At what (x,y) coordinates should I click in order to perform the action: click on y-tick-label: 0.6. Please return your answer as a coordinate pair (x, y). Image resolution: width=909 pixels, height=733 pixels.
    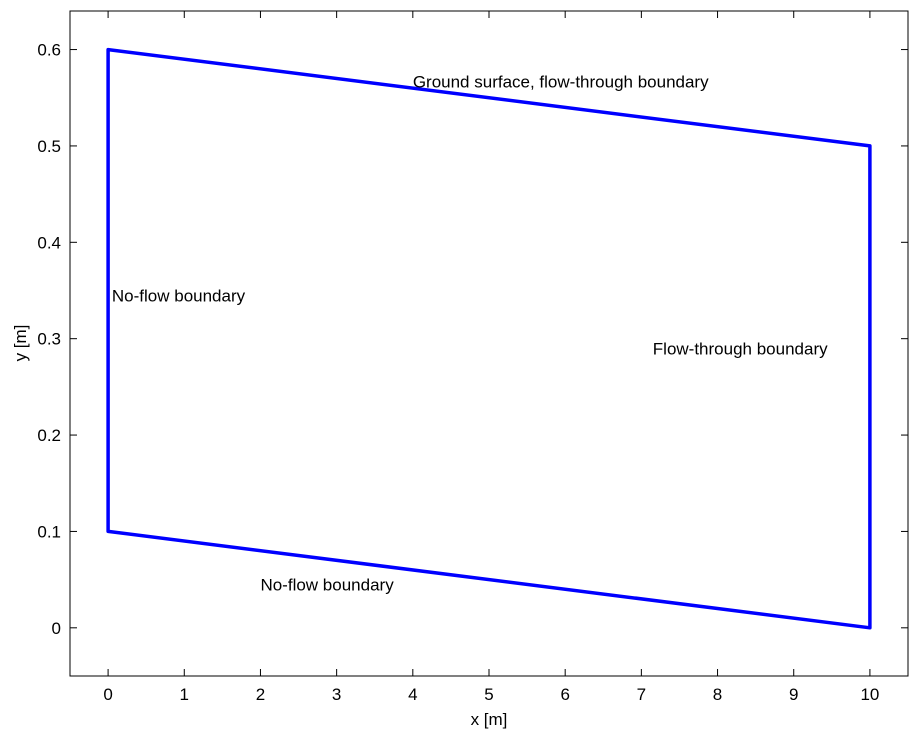
    Looking at the image, I should click on (49, 50).